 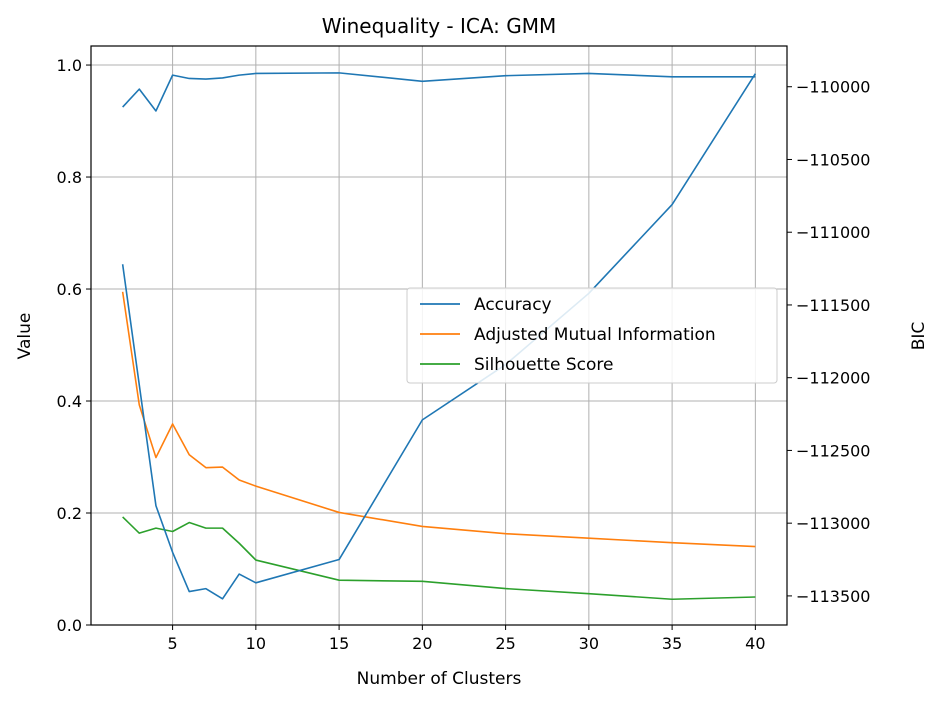 I want to click on y-tick-label: 0.6, so click(x=69, y=289).